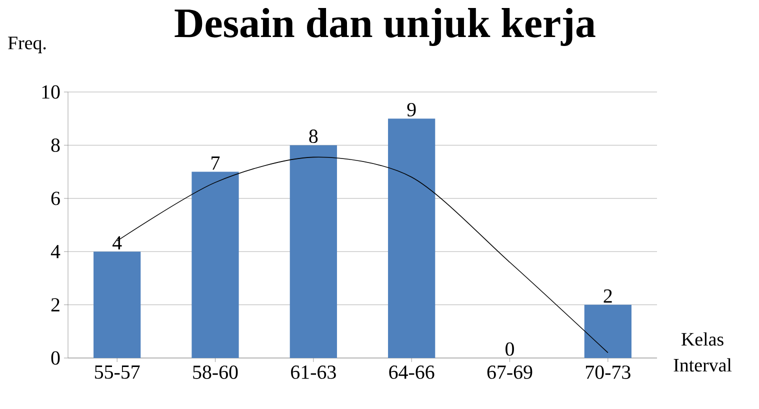 This screenshot has width=759, height=409. Describe the element at coordinates (703, 352) in the screenshot. I see `x-axis-title: Kelas Interval` at that location.